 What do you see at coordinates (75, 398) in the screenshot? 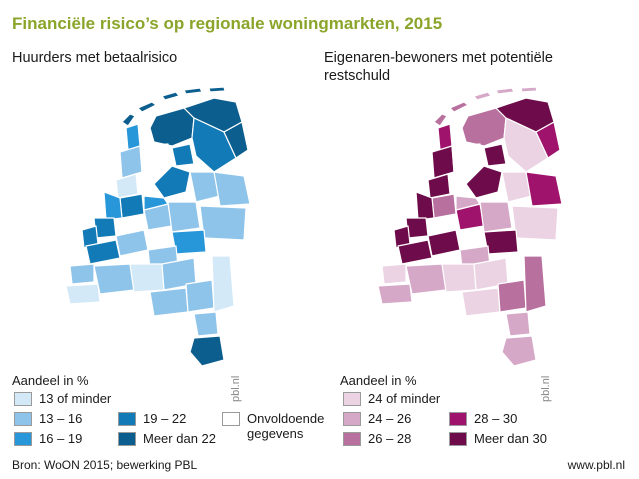
I see `legend-label: 13 of minder` at bounding box center [75, 398].